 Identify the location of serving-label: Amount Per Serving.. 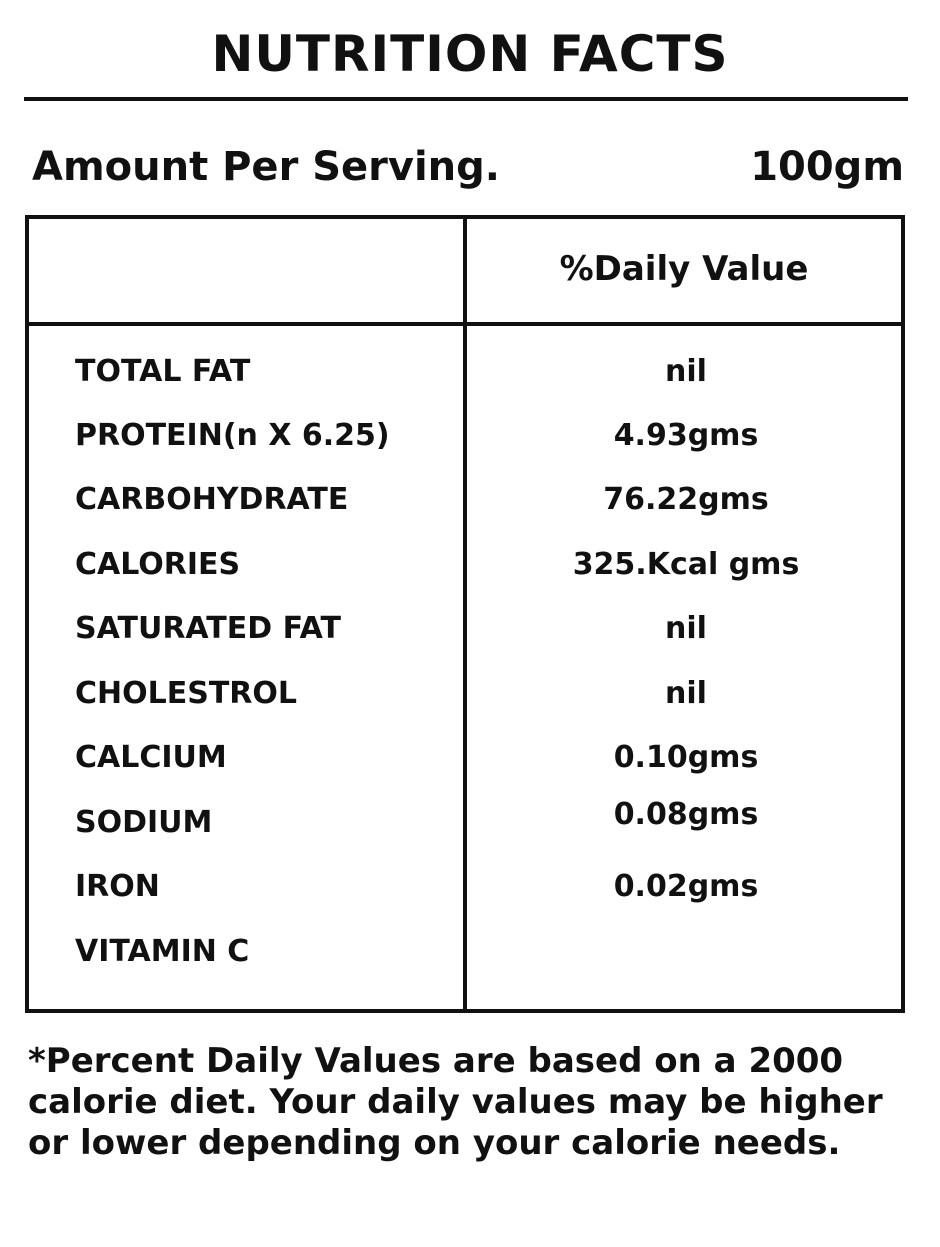
(266, 167).